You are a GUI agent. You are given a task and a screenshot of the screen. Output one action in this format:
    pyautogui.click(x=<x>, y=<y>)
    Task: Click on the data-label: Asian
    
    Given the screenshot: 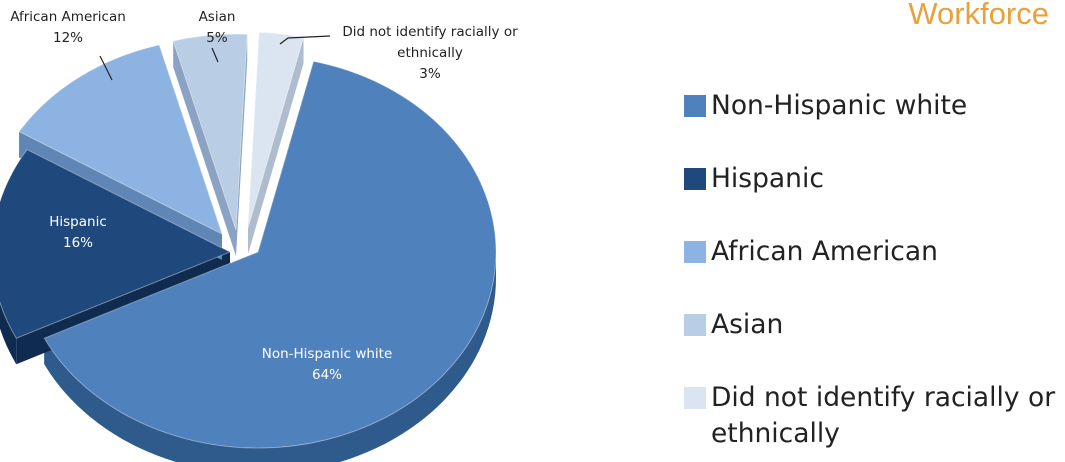 What is the action you would take?
    pyautogui.click(x=217, y=17)
    